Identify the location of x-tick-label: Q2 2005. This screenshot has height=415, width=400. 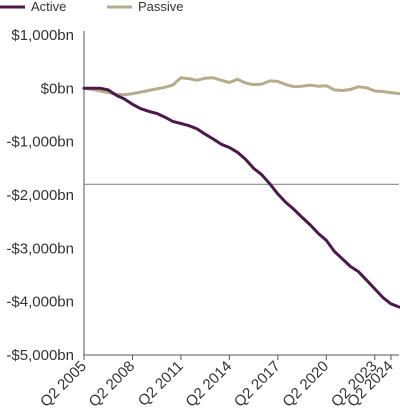
(63, 384).